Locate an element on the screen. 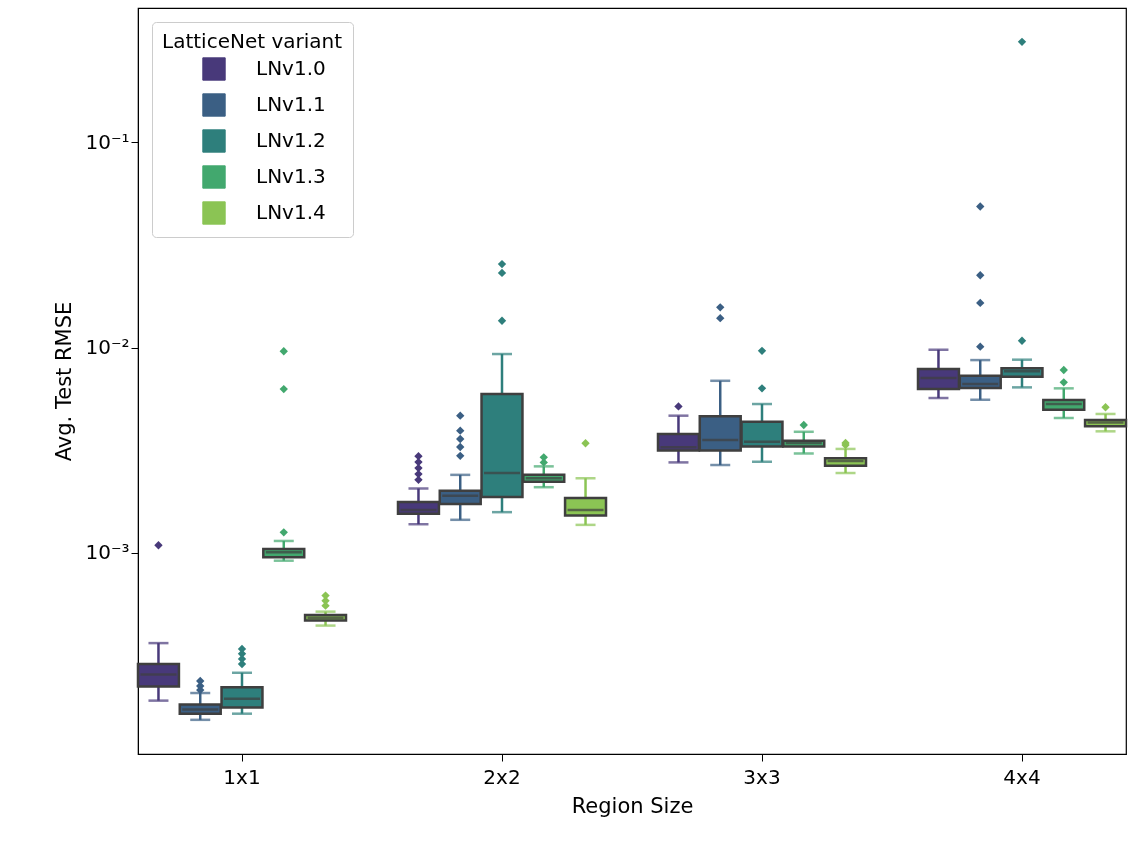 The width and height of the screenshot is (1129, 842). x-tick-label: 1x1 is located at coordinates (242, 776).